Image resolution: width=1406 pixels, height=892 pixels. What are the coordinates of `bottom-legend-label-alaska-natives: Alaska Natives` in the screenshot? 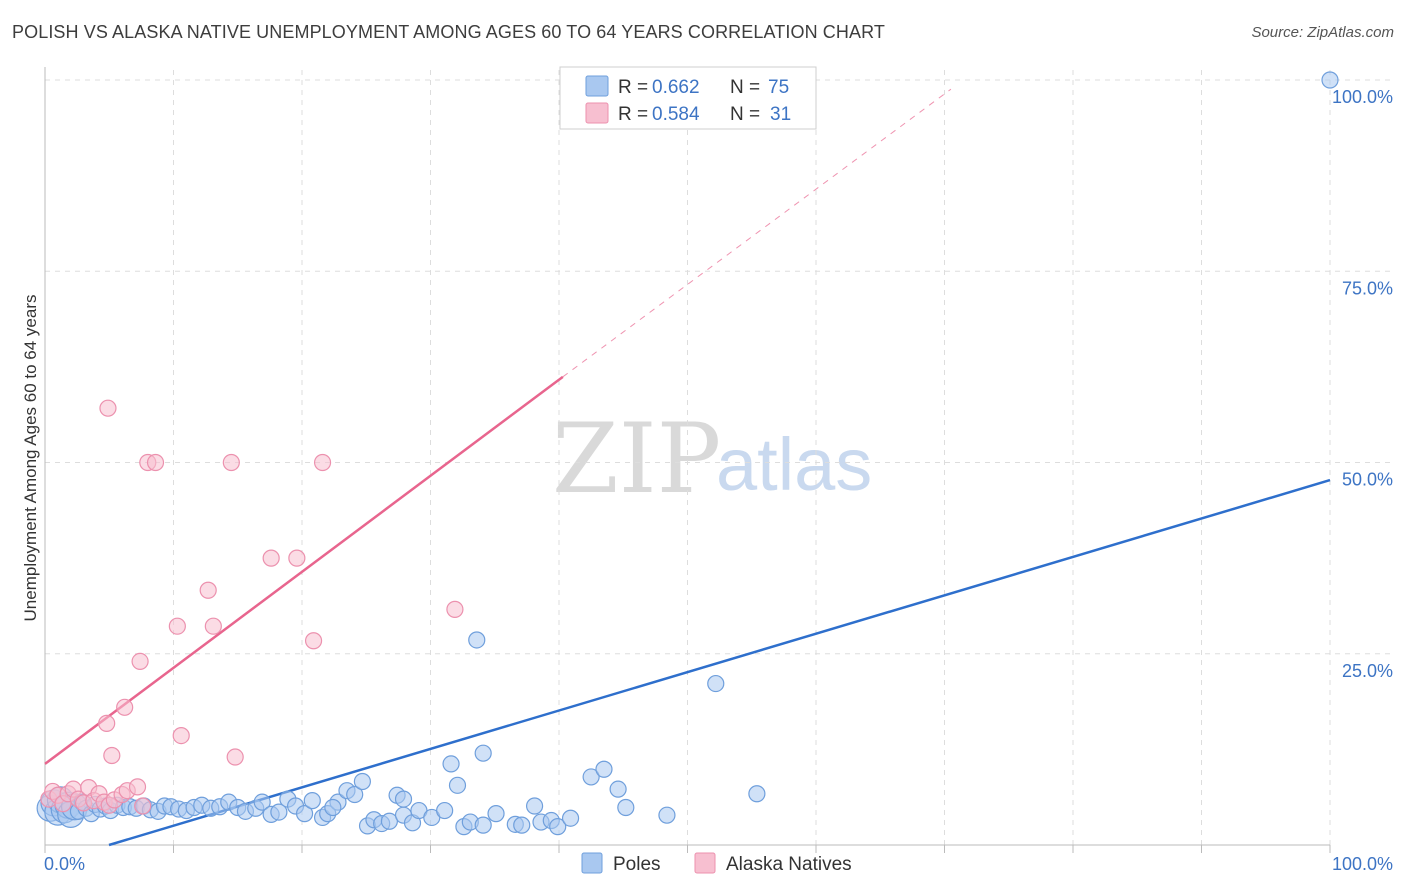 It's located at (789, 864).